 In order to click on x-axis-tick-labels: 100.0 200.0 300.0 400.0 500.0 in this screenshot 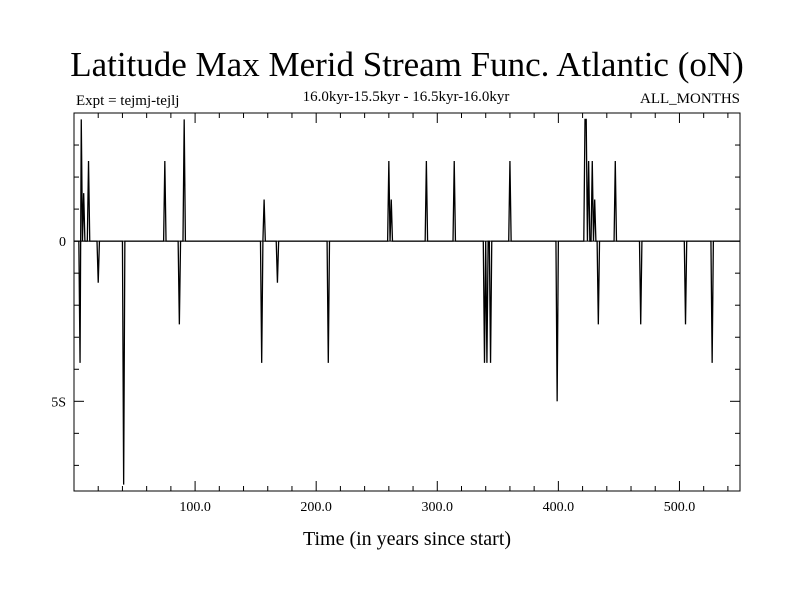, I will do `click(437, 507)`.